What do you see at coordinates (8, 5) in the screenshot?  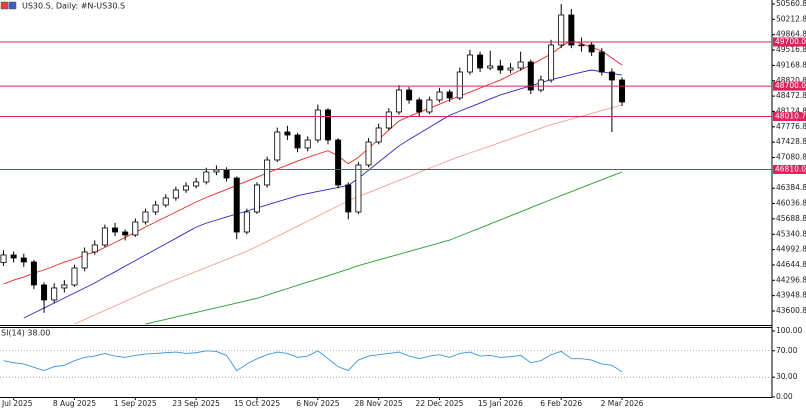 I see `symbol-icon` at bounding box center [8, 5].